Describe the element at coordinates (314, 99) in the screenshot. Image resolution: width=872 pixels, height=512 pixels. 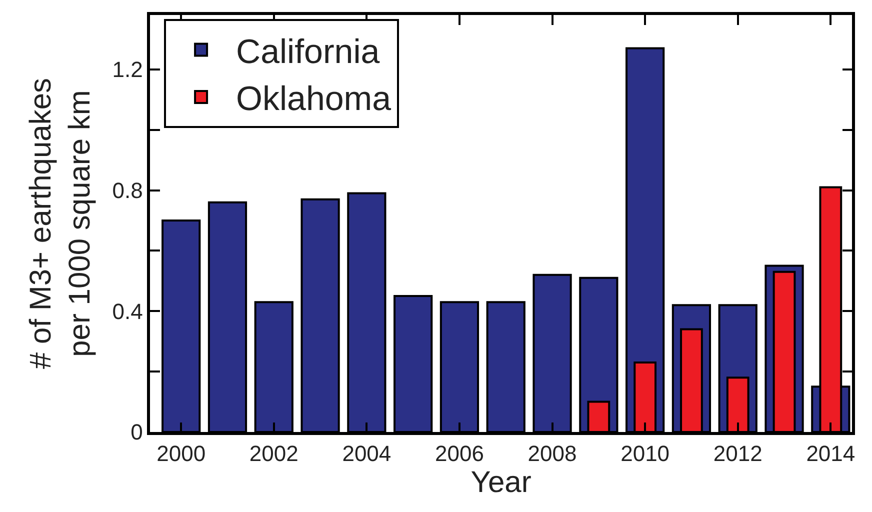
I see `legend-label: Oklahoma` at that location.